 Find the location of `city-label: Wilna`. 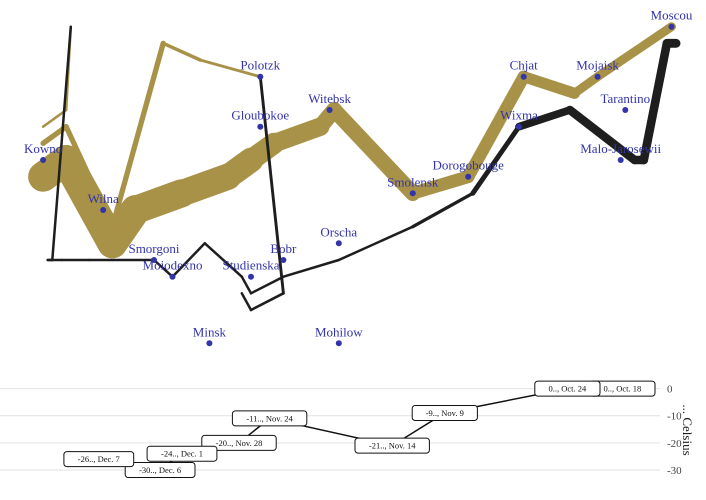

city-label: Wilna is located at coordinates (103, 198).